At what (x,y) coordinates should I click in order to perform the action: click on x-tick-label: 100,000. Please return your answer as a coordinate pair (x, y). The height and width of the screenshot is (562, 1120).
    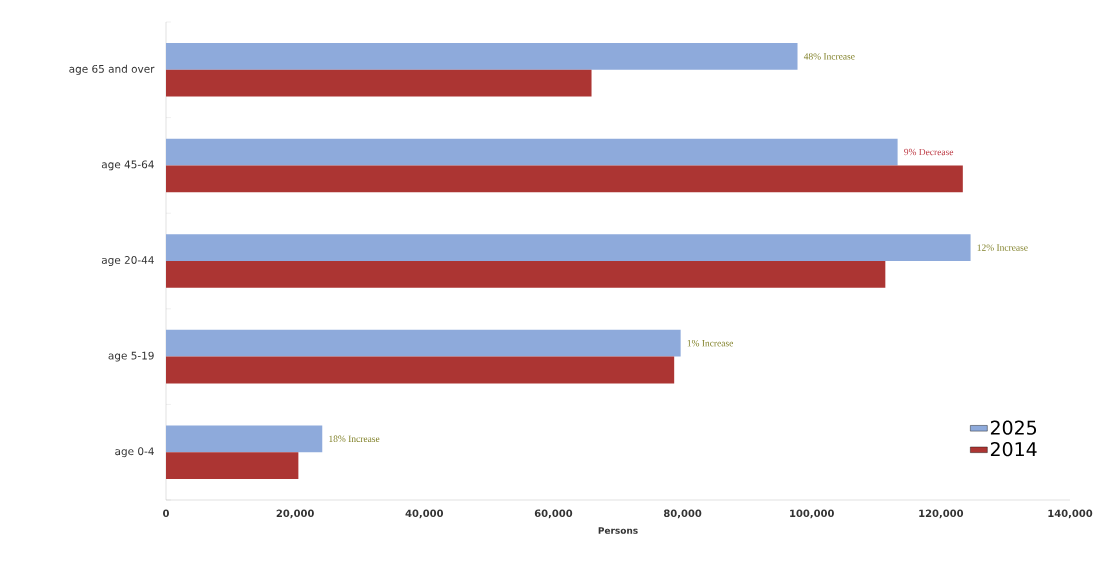
    Looking at the image, I should click on (812, 514).